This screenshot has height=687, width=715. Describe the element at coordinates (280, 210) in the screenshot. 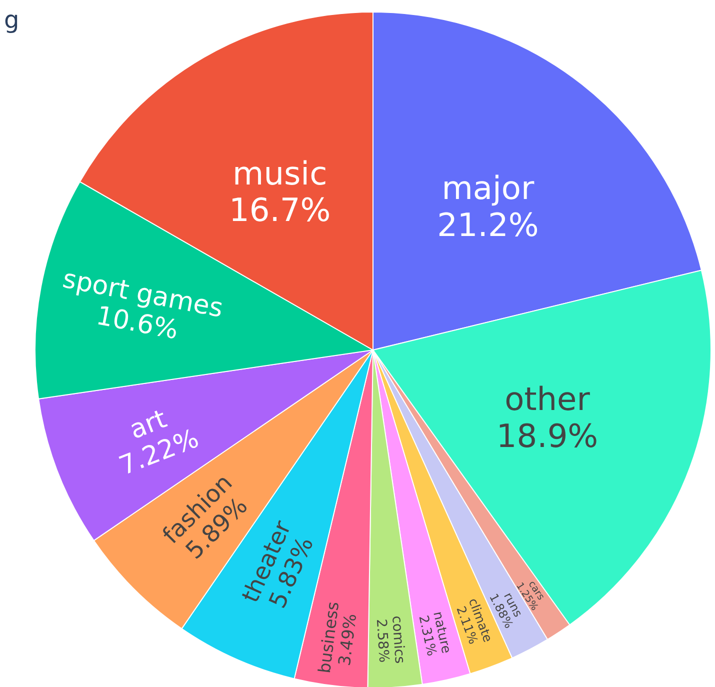

I see `data-label: 16.7%` at that location.